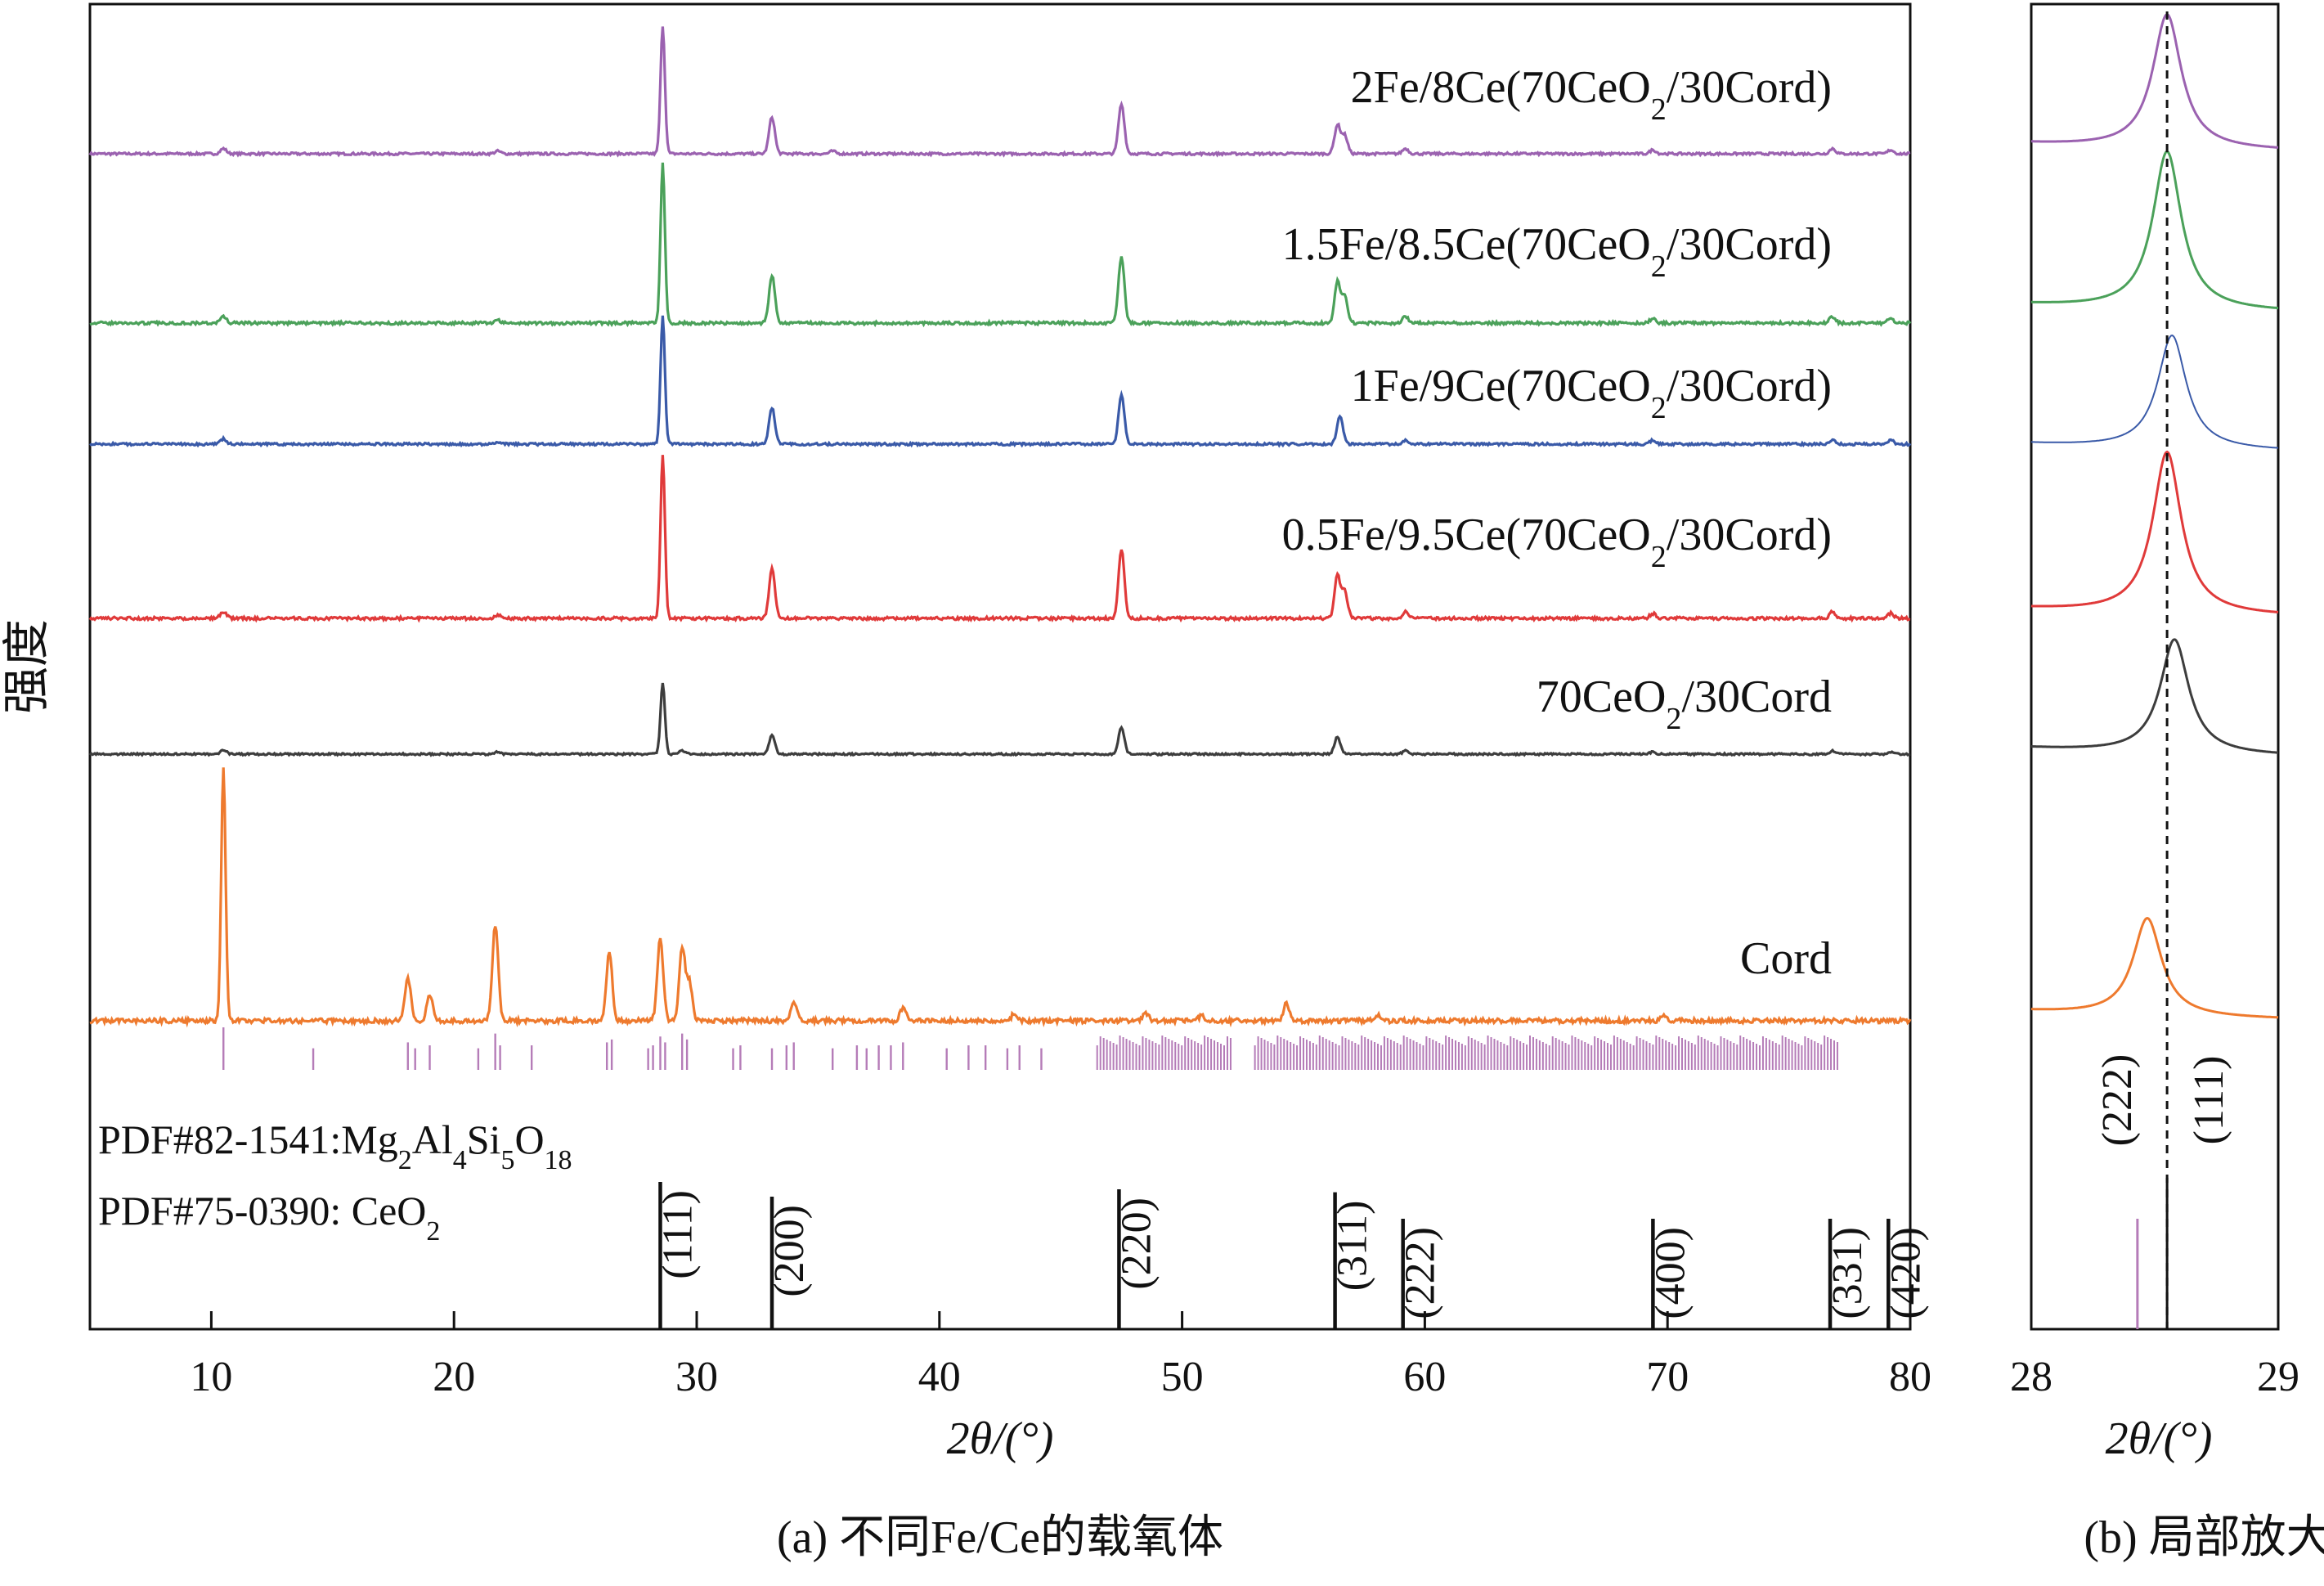 Image resolution: width=2324 pixels, height=1586 pixels. What do you see at coordinates (2032, 1377) in the screenshot?
I see `x-tick-label: 28` at bounding box center [2032, 1377].